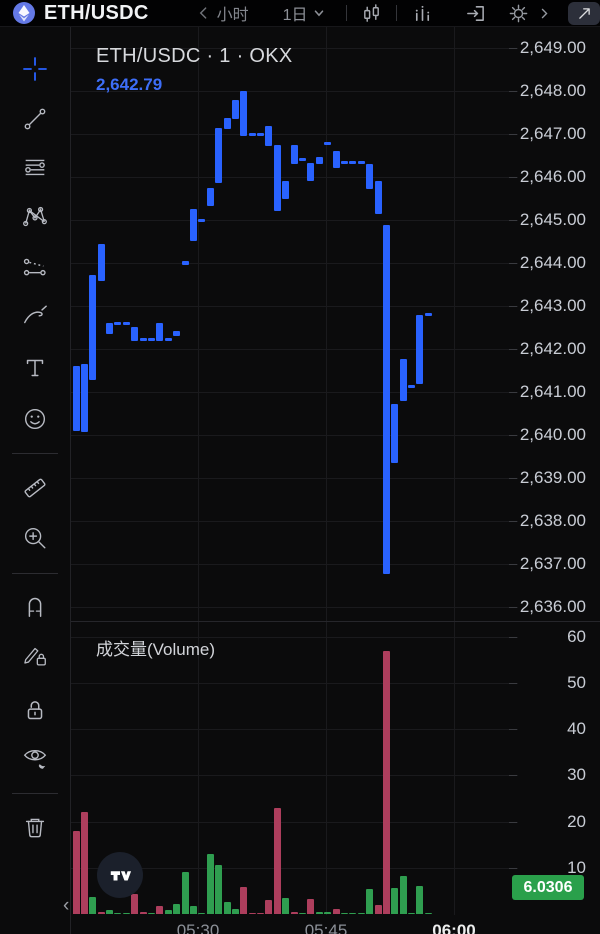  What do you see at coordinates (552, 434) in the screenshot?
I see `price-axis-label: 2,640.00` at bounding box center [552, 434].